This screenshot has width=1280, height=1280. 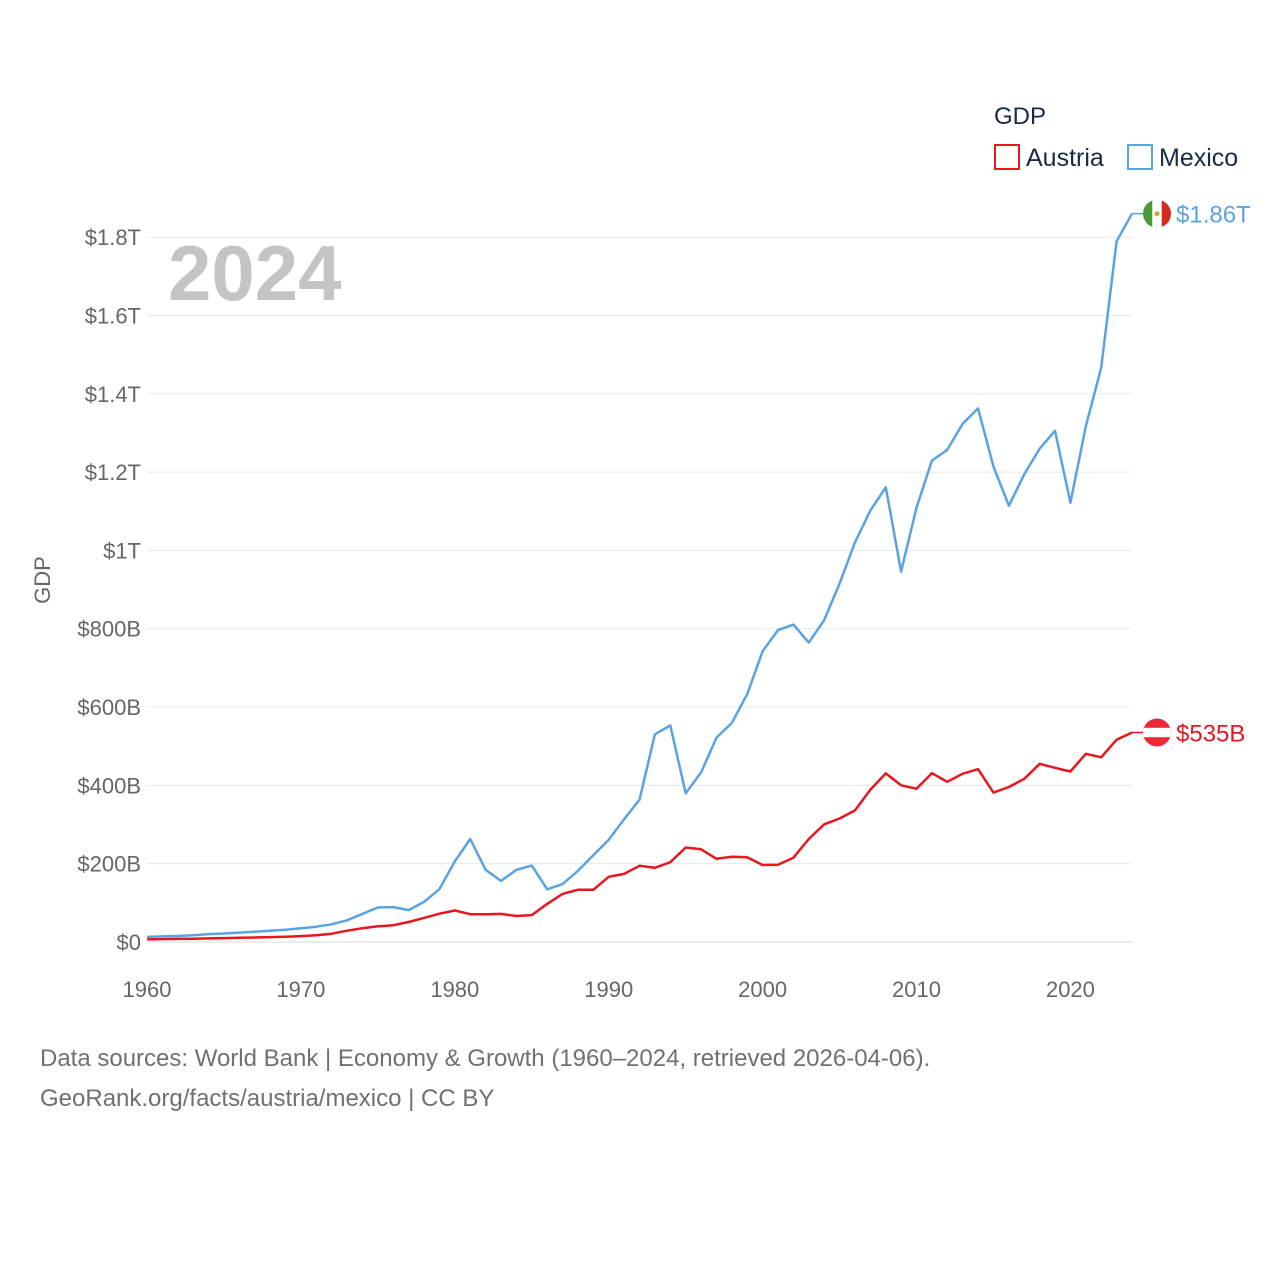 I want to click on legend-swatch-mexico, so click(x=1140, y=157).